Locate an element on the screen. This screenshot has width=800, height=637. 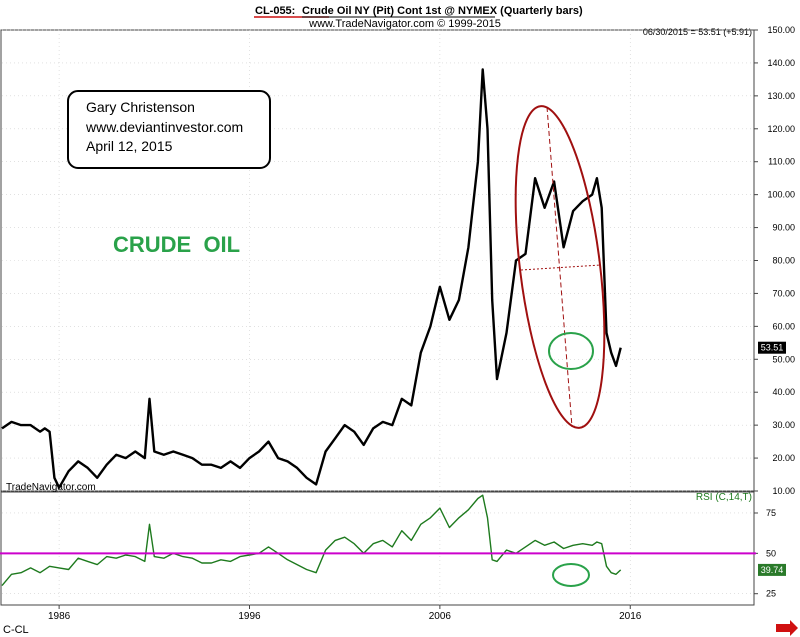
rsi-last-tag: 39.74 is located at coordinates (772, 569).